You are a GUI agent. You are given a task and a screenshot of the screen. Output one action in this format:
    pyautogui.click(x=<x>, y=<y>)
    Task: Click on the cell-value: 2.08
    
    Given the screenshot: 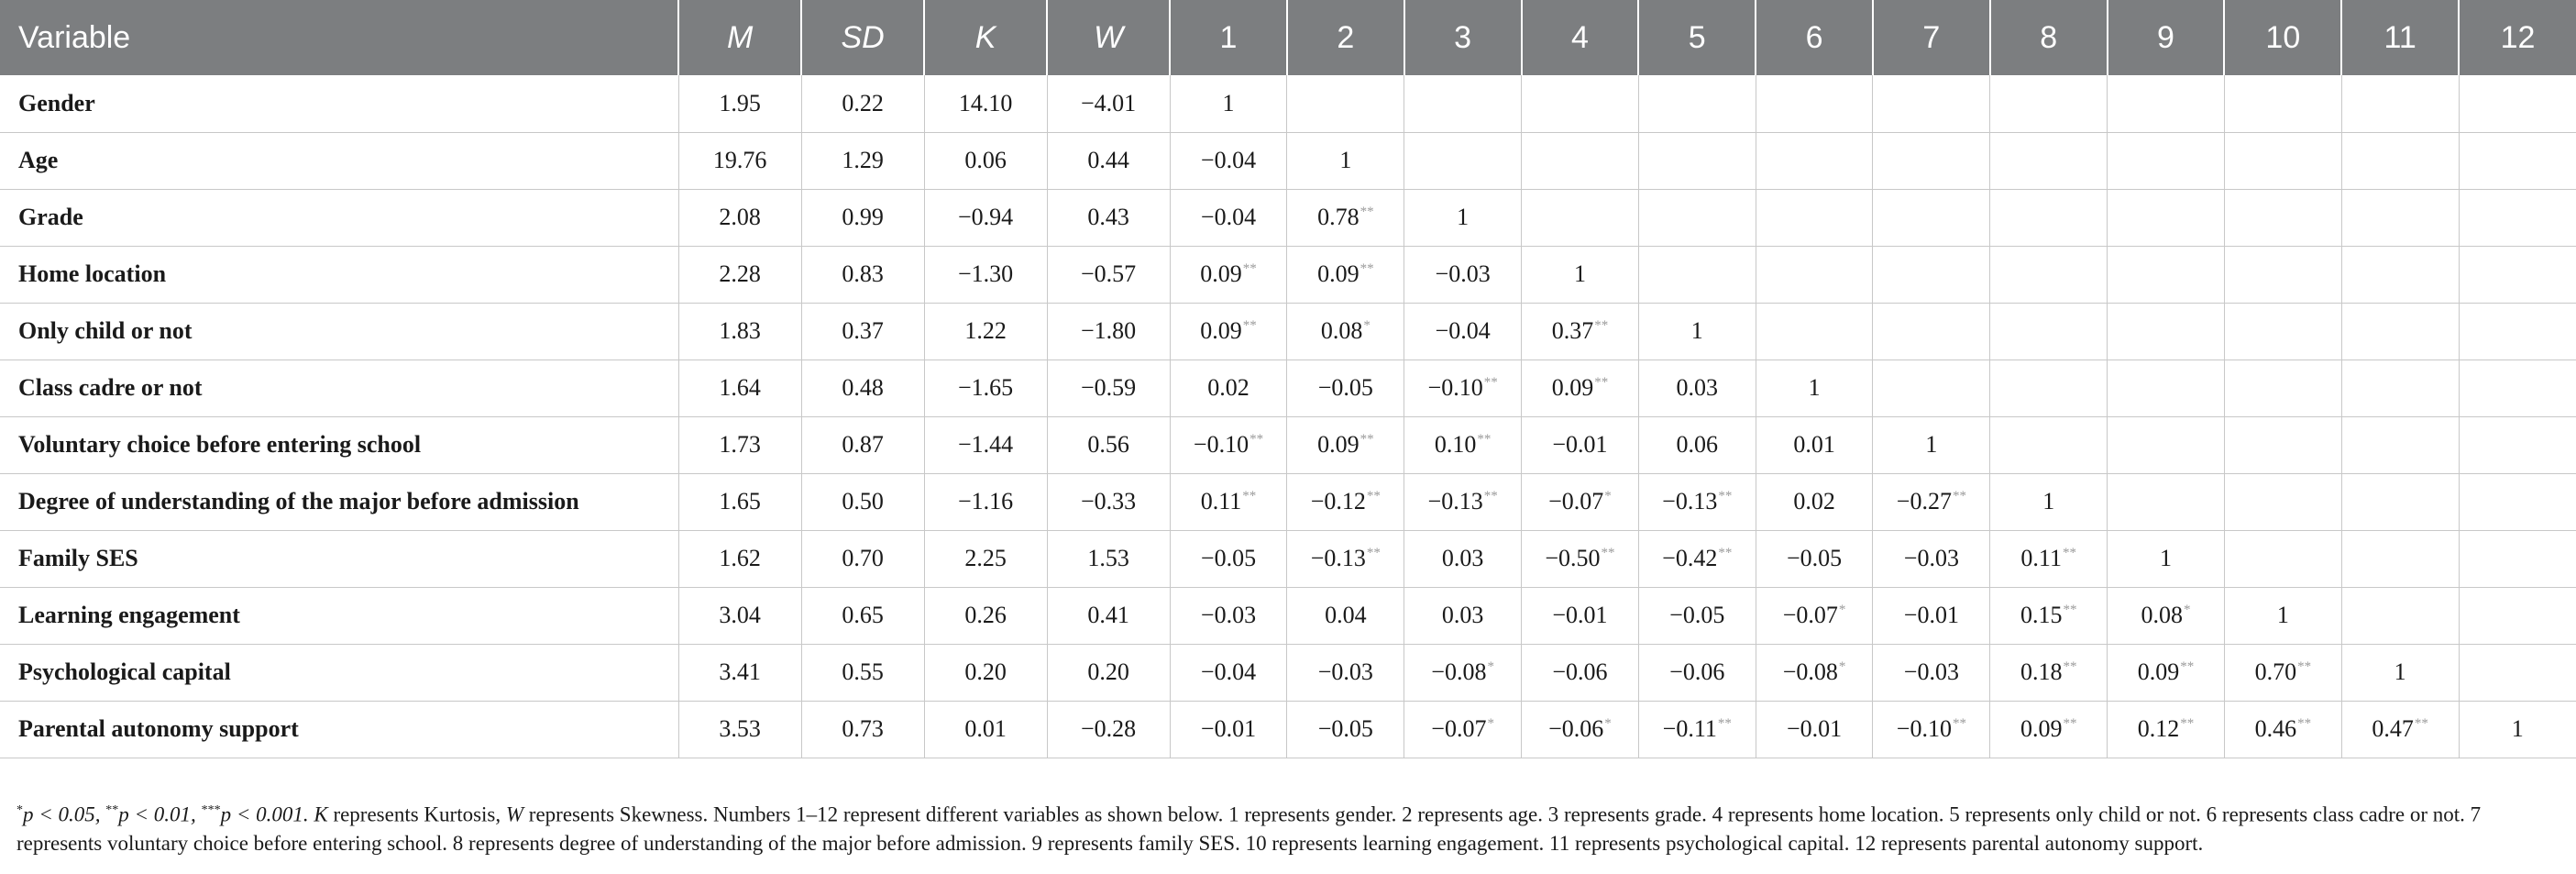 What is the action you would take?
    pyautogui.click(x=740, y=217)
    